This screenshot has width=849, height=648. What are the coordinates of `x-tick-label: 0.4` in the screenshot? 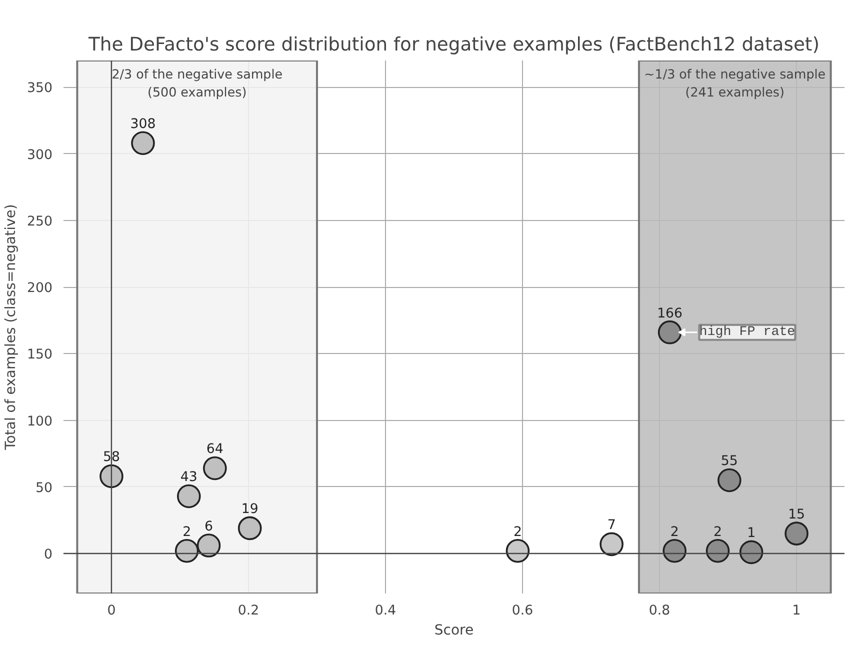 It's located at (385, 611).